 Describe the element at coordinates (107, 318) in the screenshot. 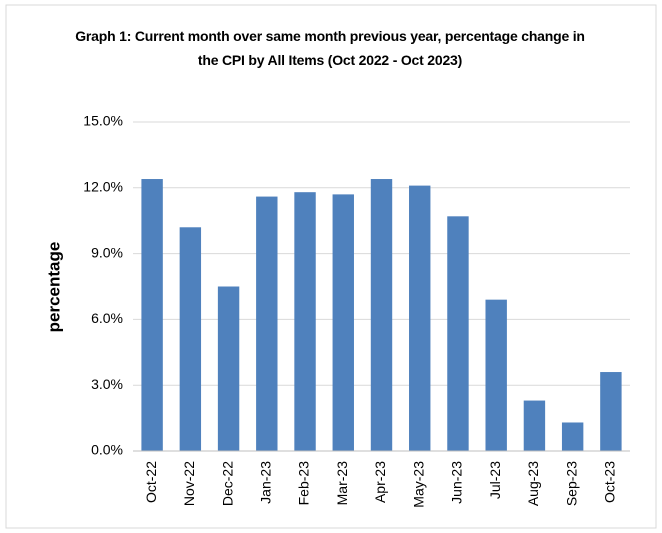

I see `y-tick-label: 6.0%` at that location.